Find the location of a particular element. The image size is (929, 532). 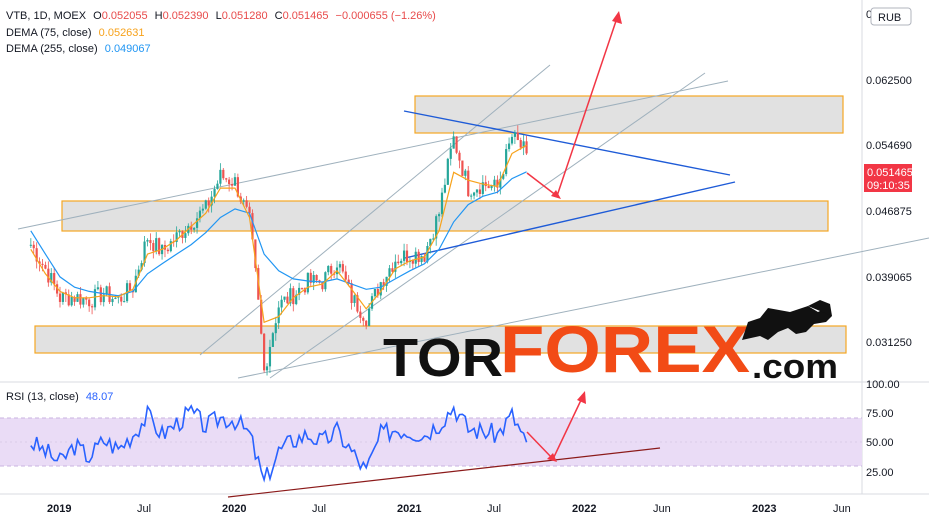

dema255-legend: DEMA (255, close) 0.049067 is located at coordinates (80, 49).